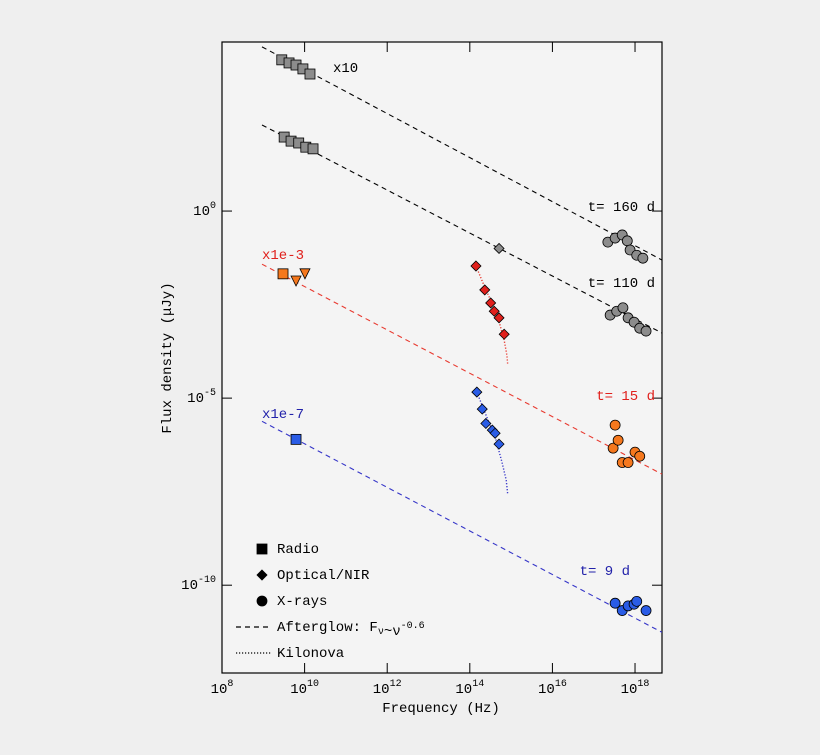 This screenshot has height=755, width=820. I want to click on x-tick-label: 1012, so click(387, 688).